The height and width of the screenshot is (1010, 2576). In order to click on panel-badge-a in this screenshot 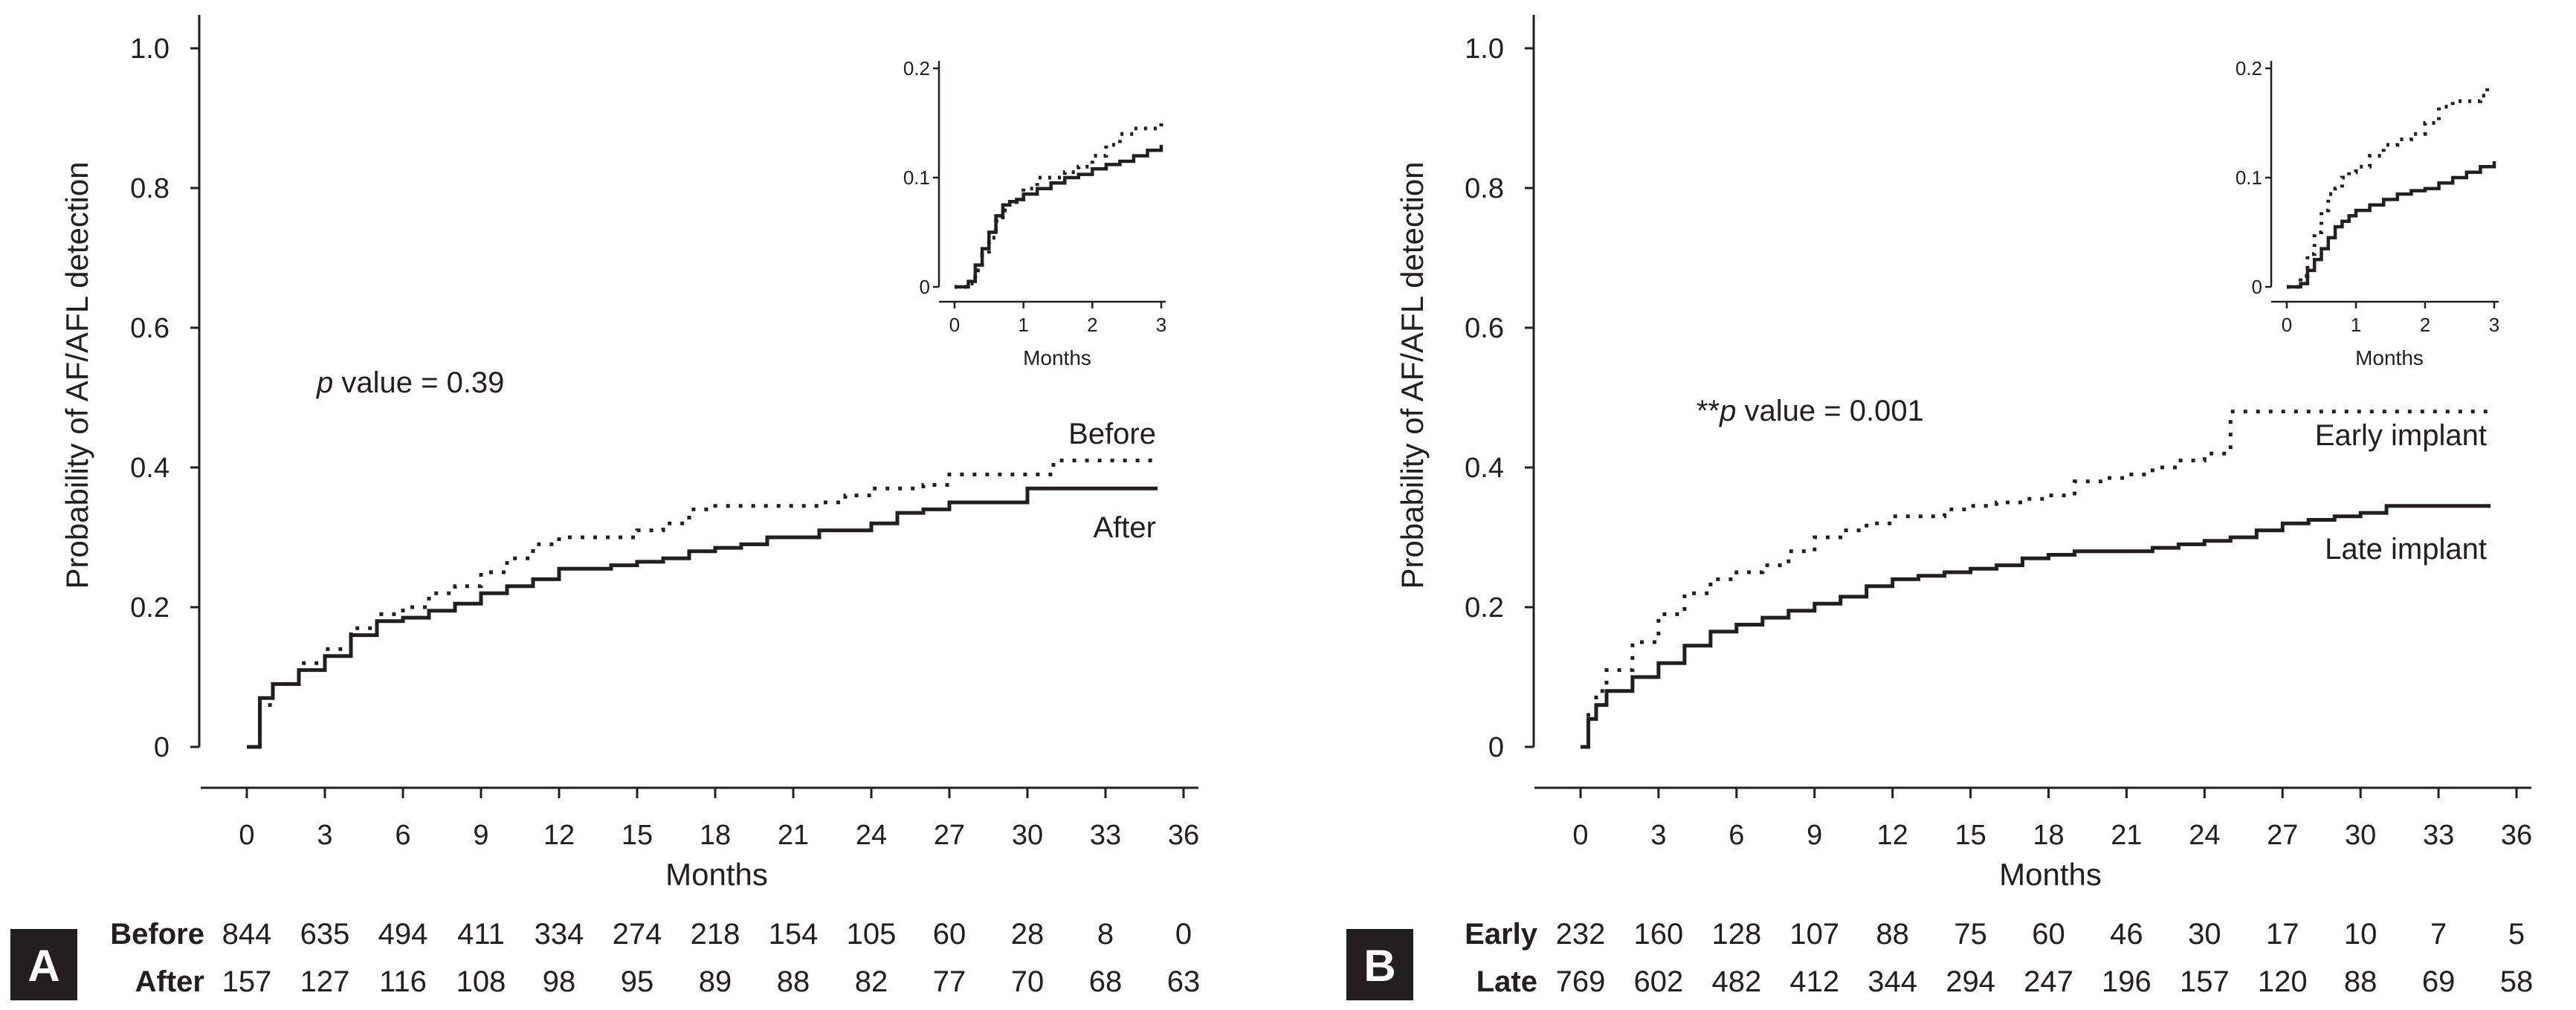, I will do `click(43, 964)`.